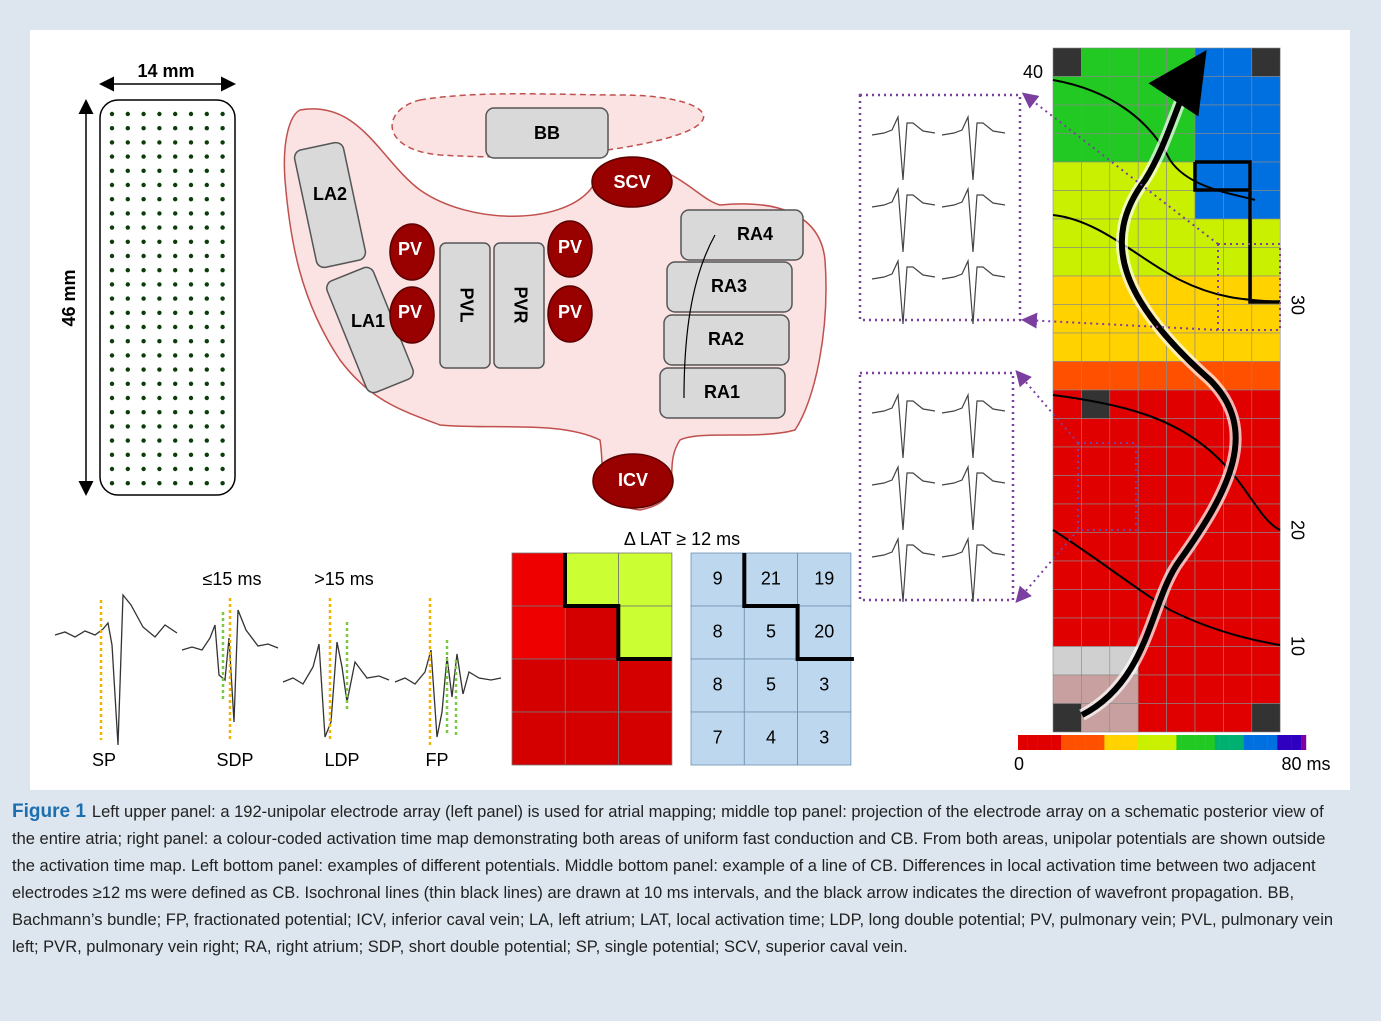  Describe the element at coordinates (1305, 764) in the screenshot. I see `scale-max: 80 ms` at that location.